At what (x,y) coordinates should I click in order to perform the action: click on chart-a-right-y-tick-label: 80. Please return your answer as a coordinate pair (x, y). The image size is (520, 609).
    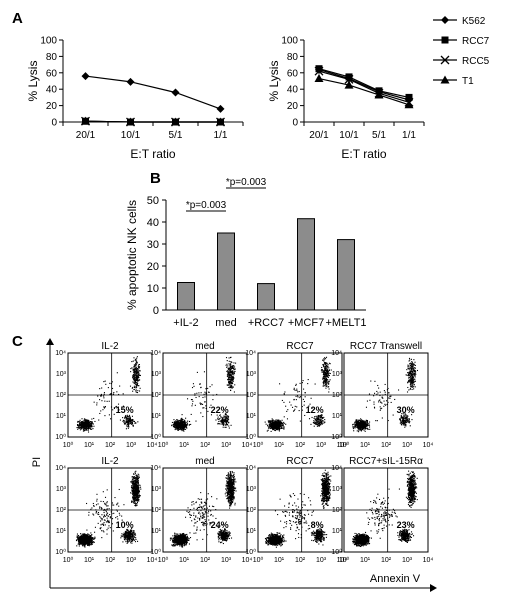
    Looking at the image, I should click on (293, 57).